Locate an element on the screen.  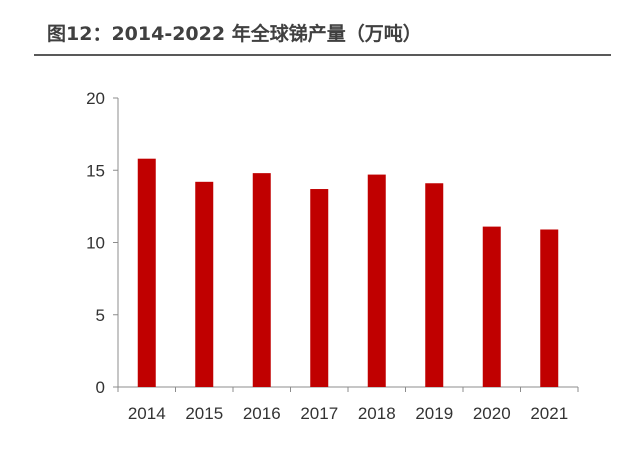
bar-2018 is located at coordinates (376, 280).